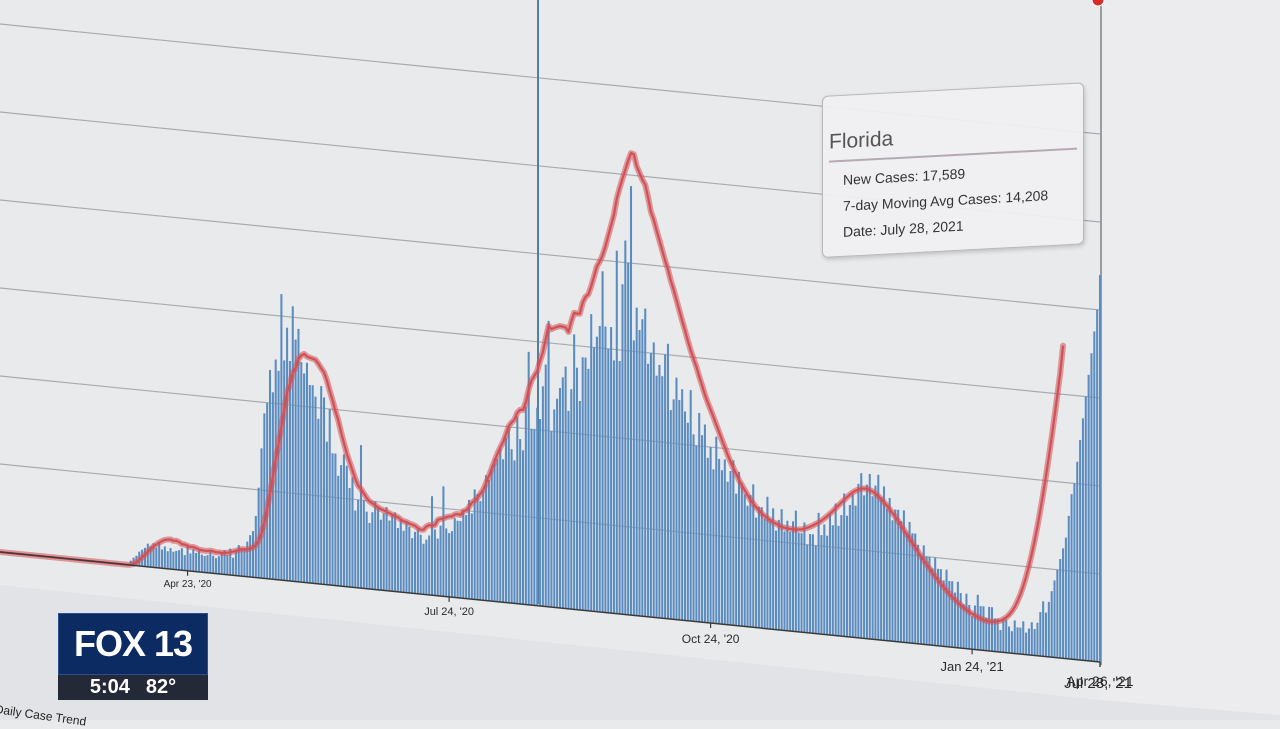 The width and height of the screenshot is (1280, 729). Describe the element at coordinates (903, 228) in the screenshot. I see `tooltip-date: Date: July 28, 2021` at that location.